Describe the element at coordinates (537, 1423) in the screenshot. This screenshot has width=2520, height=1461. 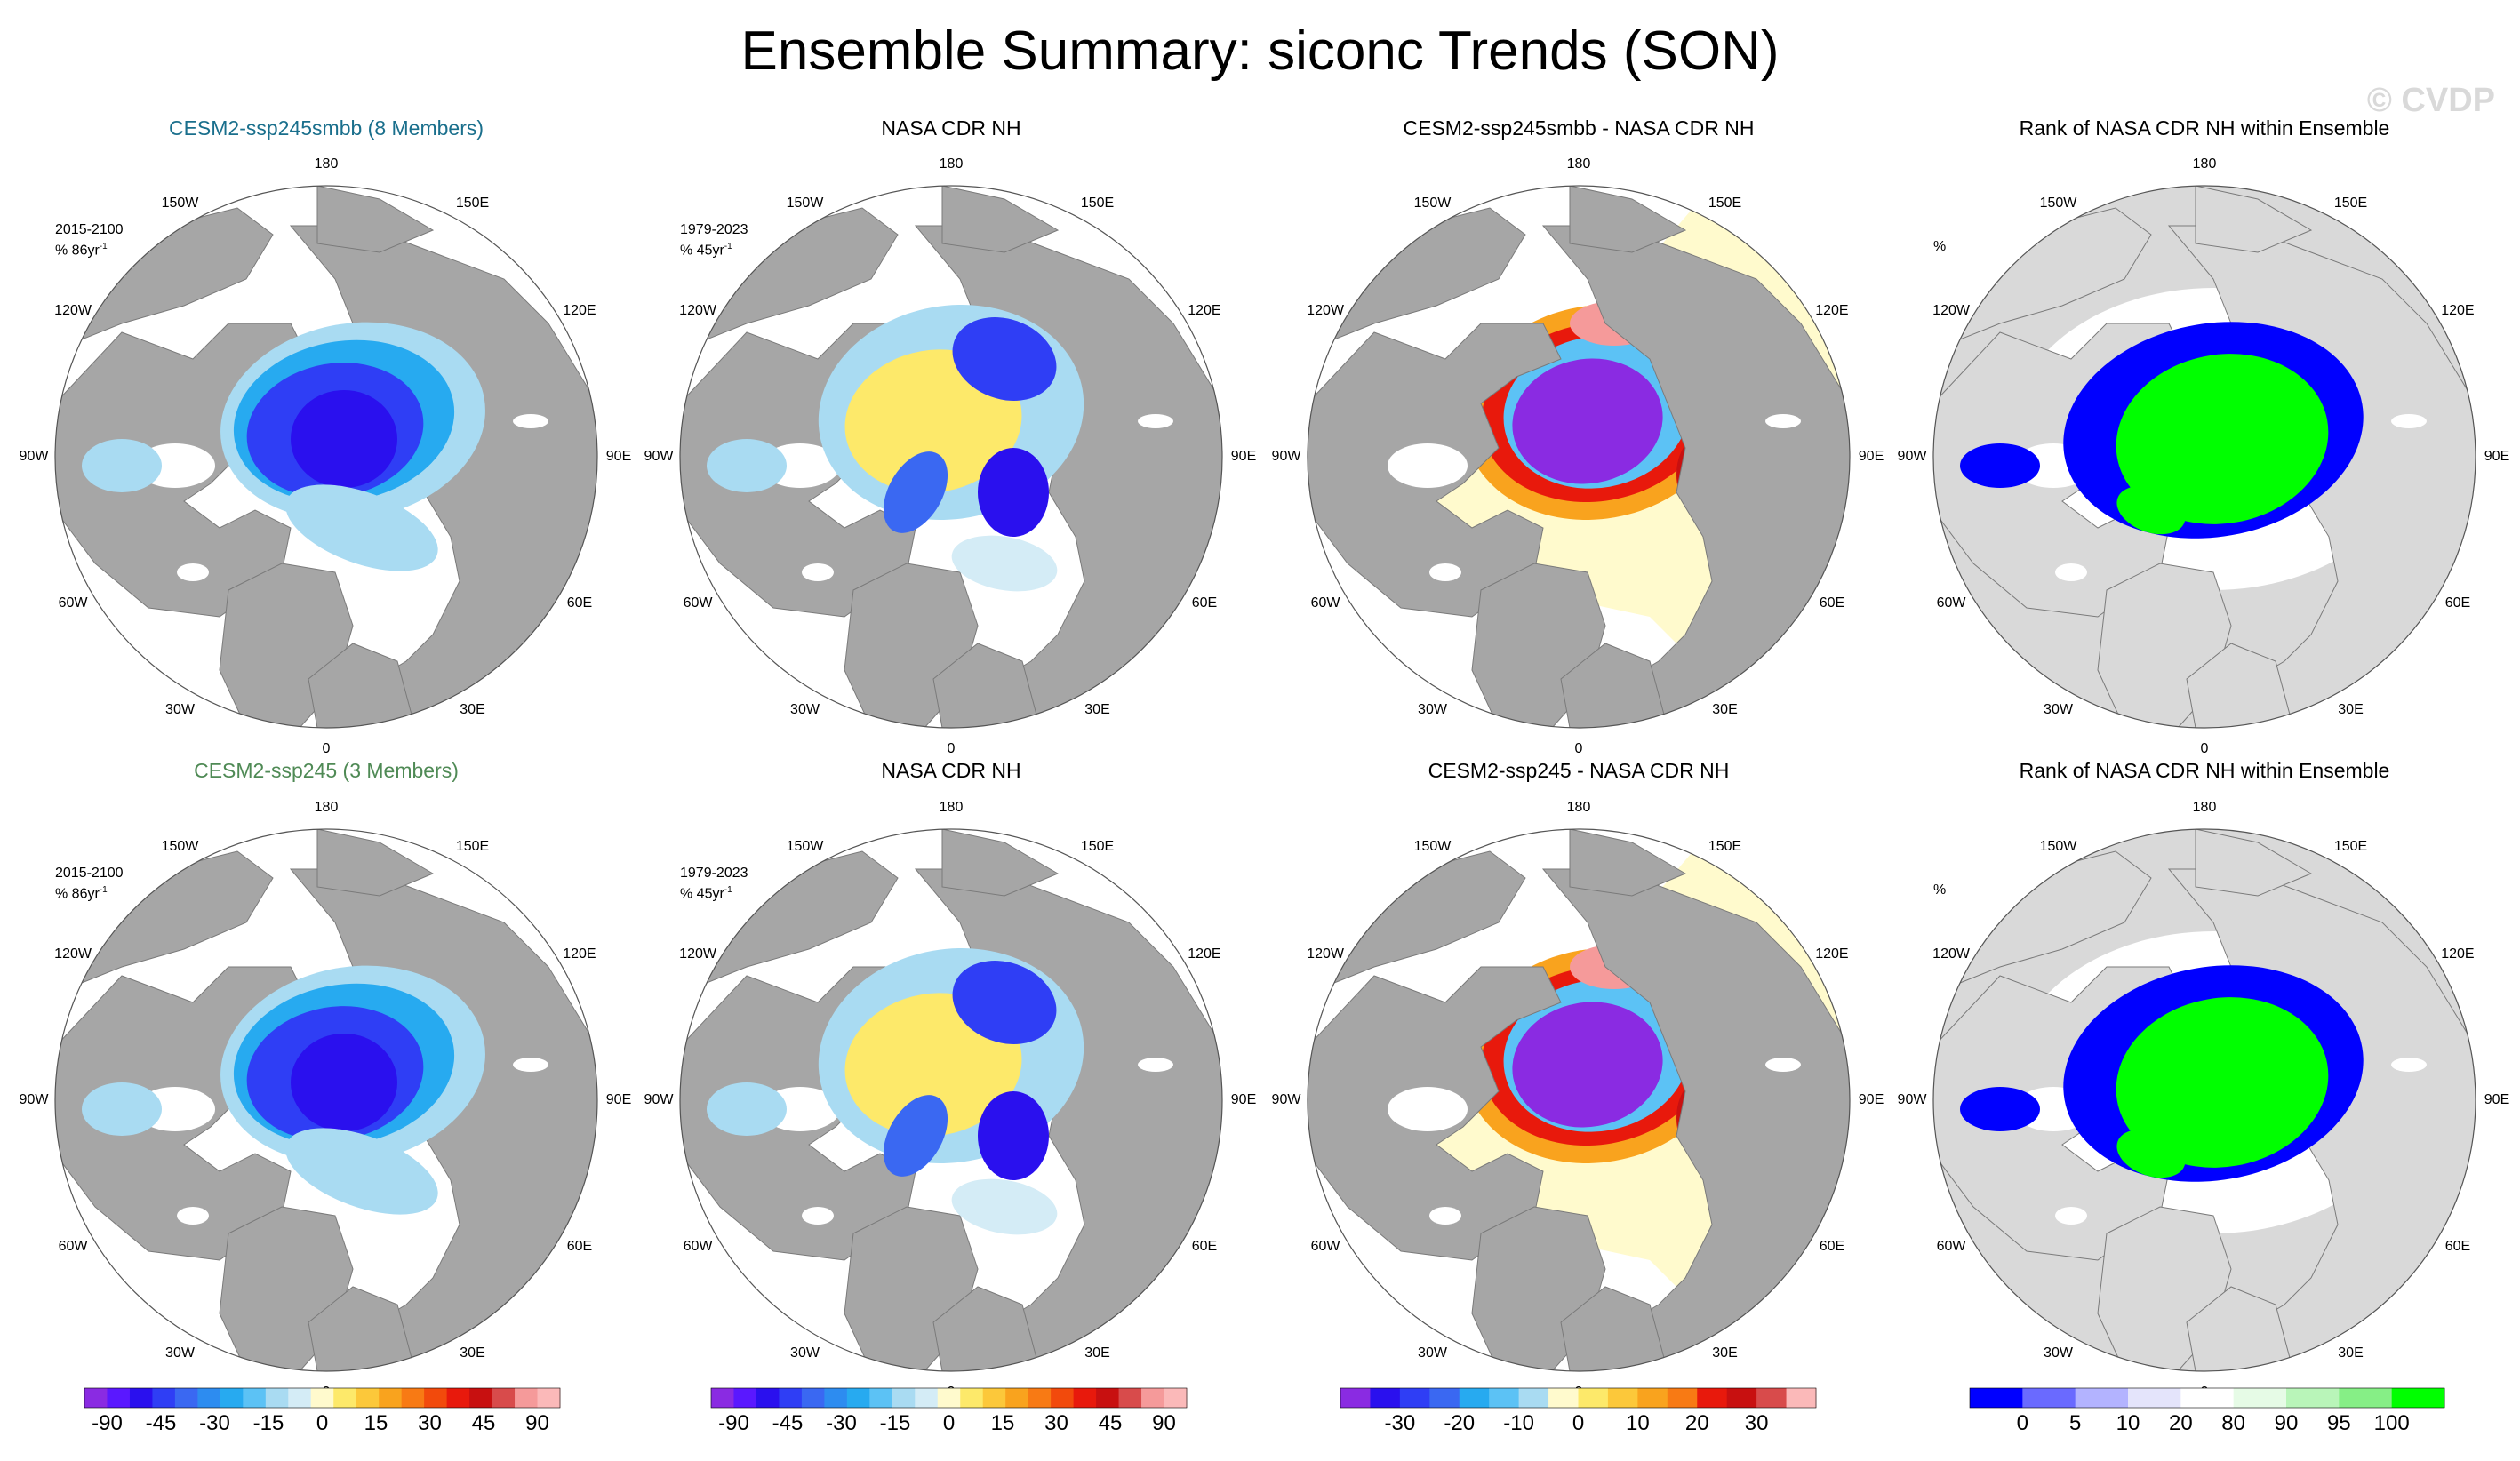
I see `colorbar-tick-label: 90` at that location.